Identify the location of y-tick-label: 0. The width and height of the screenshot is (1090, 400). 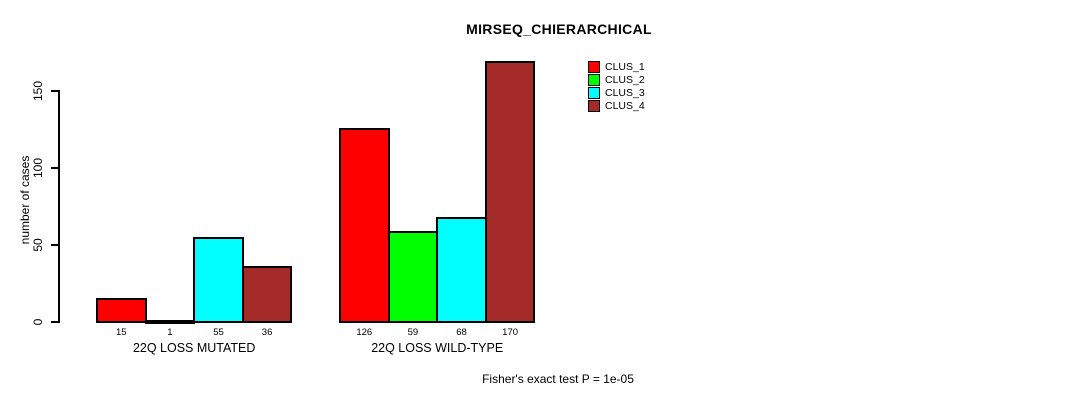
(38, 321).